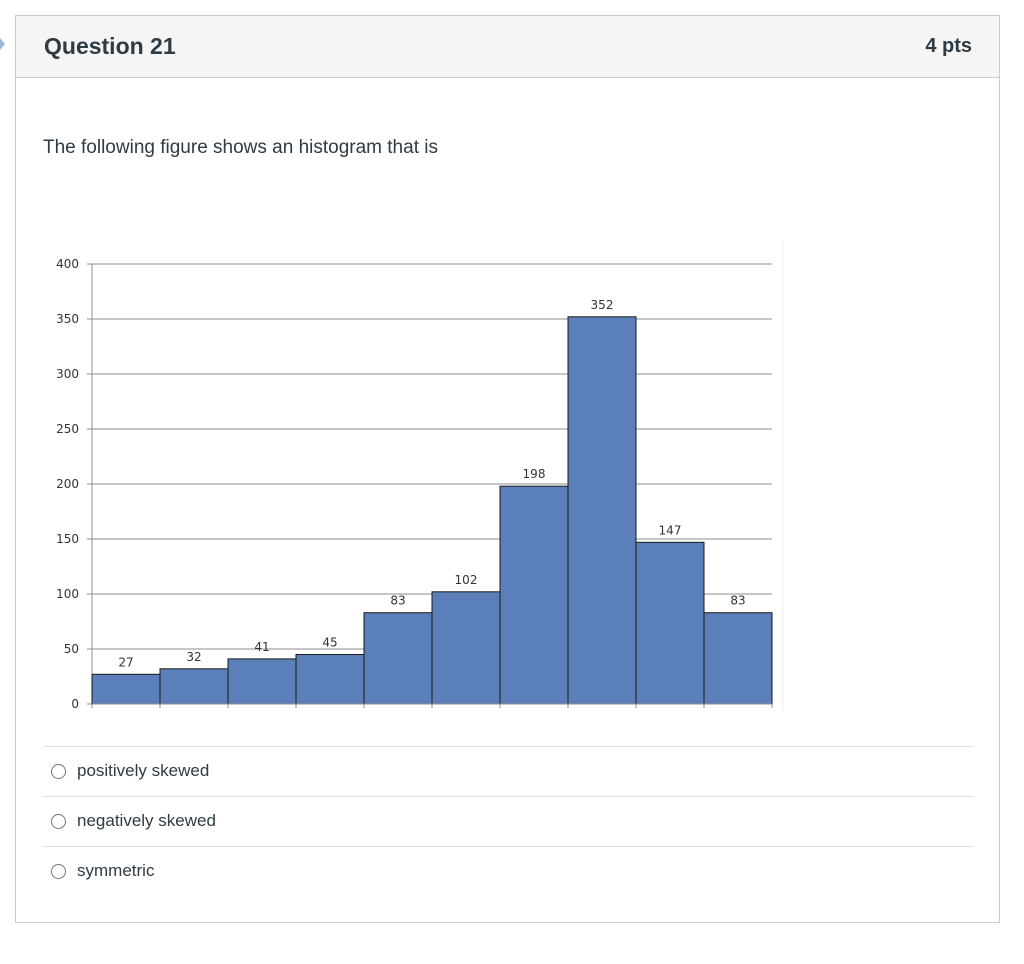 Image resolution: width=1024 pixels, height=964 pixels. I want to click on answer-option-negatively-skewed: negatively skewed, so click(508, 821).